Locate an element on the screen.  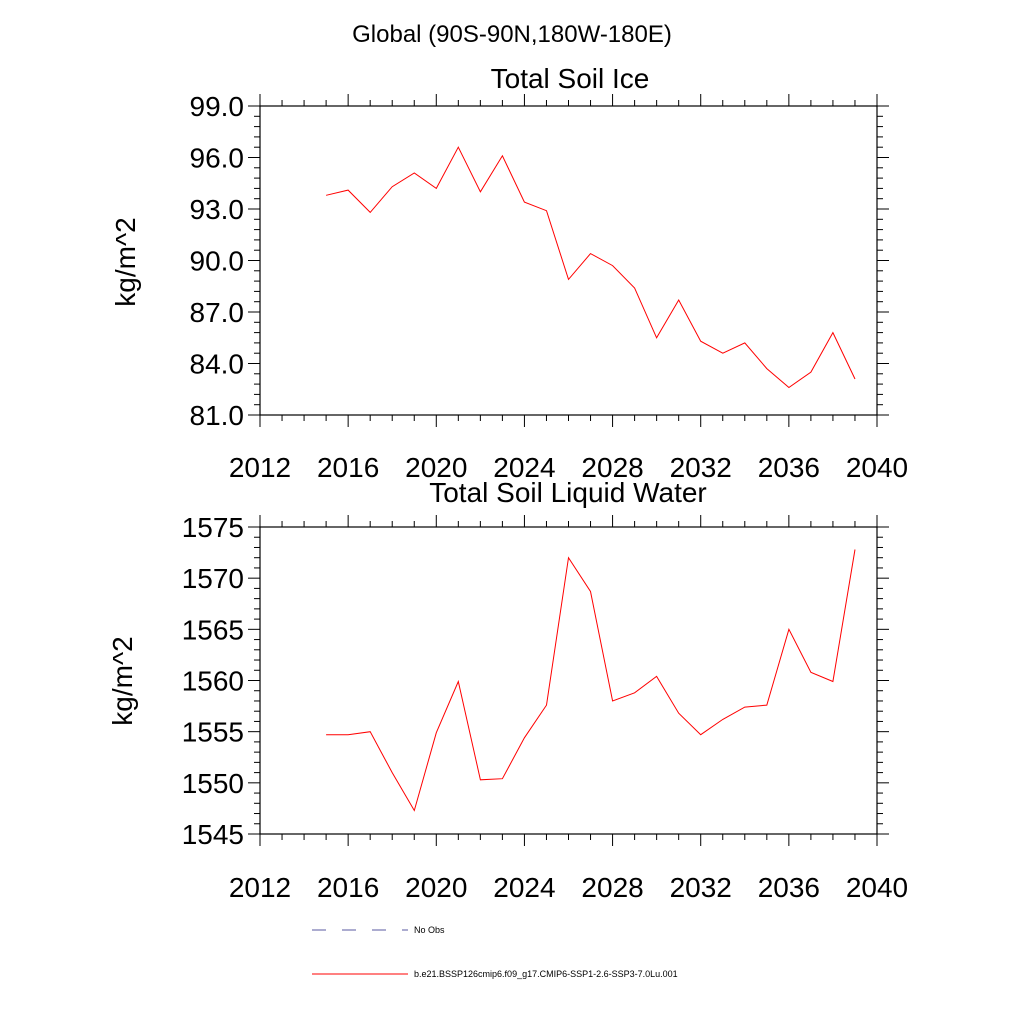
y-tick-label: 1560 is located at coordinates (213, 681).